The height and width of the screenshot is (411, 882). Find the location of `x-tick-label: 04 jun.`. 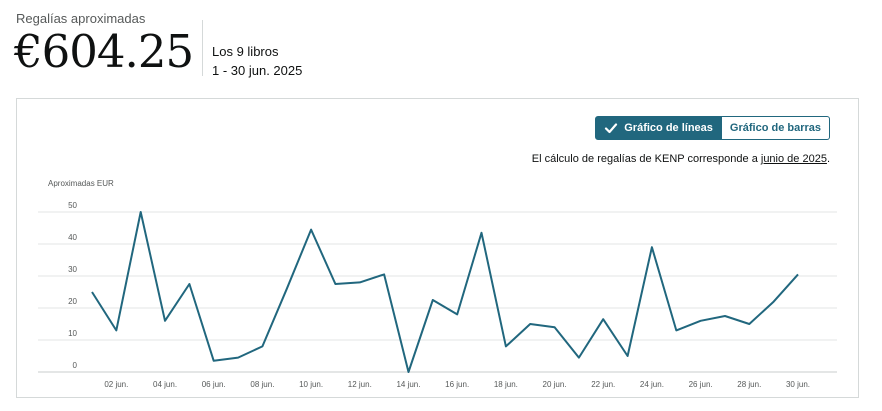

x-tick-label: 04 jun. is located at coordinates (165, 384).